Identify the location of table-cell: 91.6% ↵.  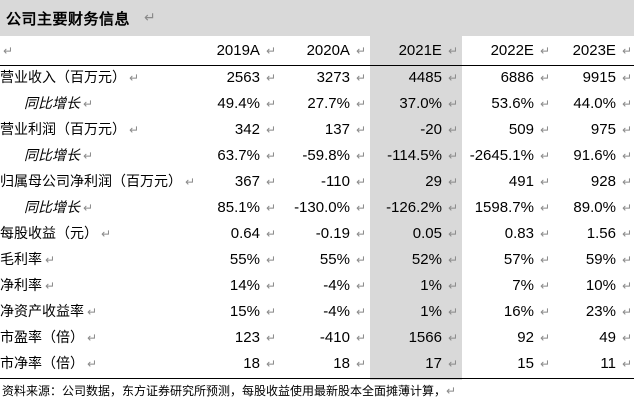
(602, 155).